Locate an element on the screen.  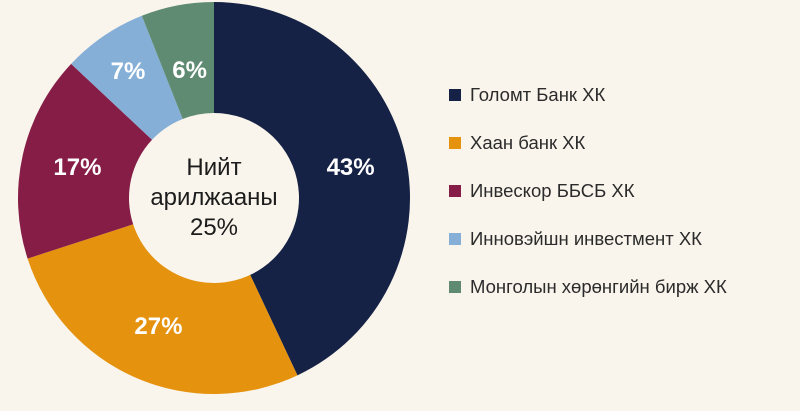
slice-label-5: 6% is located at coordinates (189, 70).